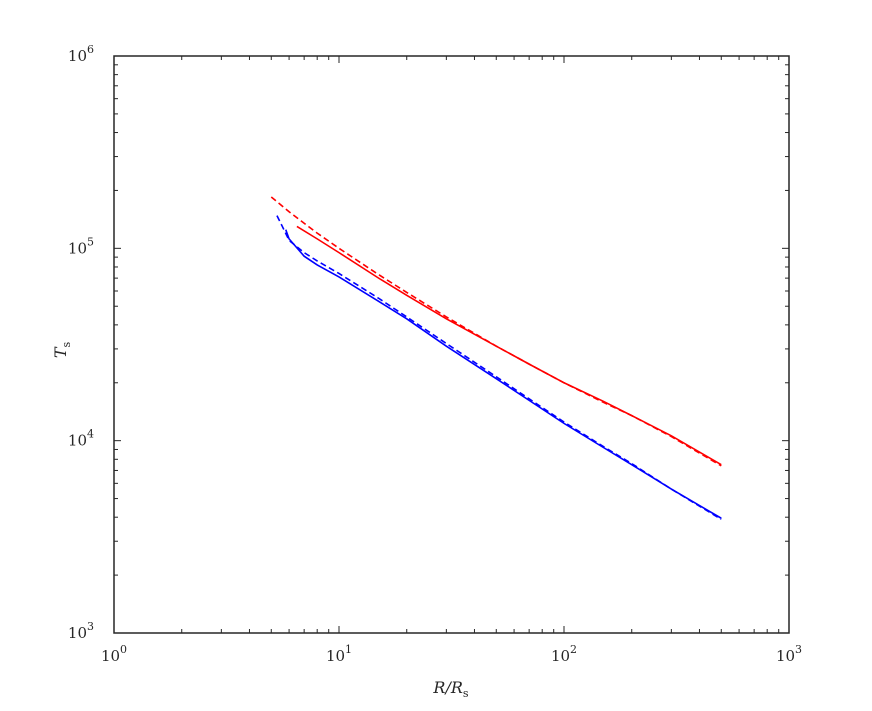  I want to click on x-tick-labels: 10⁰ 10¹ 10² 10³, so click(451, 654).